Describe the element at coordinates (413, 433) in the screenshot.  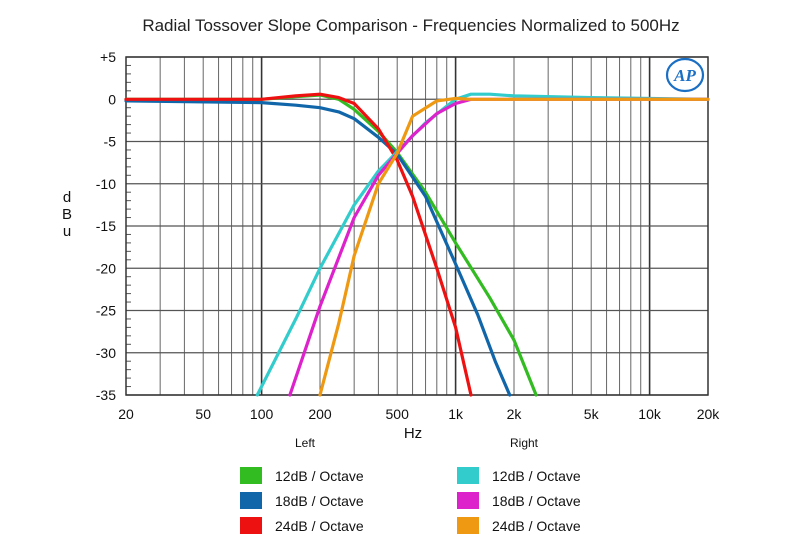
I see `x-axis-label: Hz` at that location.